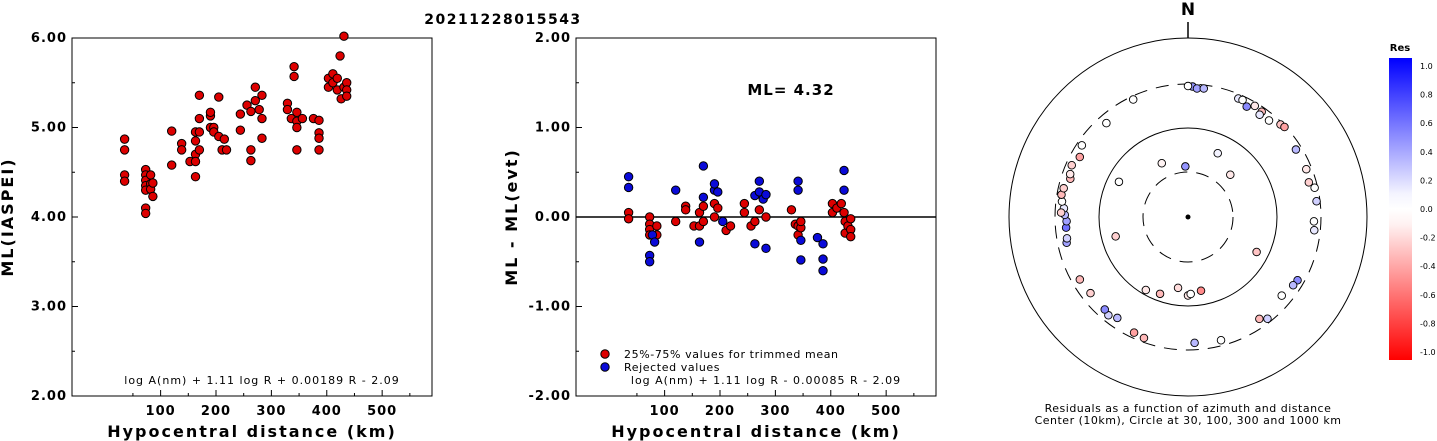  I want to click on x-tick-label: 300, so click(775, 411).